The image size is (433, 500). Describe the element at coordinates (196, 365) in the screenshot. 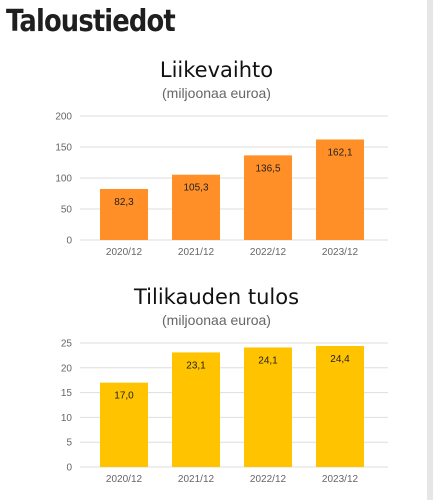

I see `bar-value-label: 23,1` at that location.